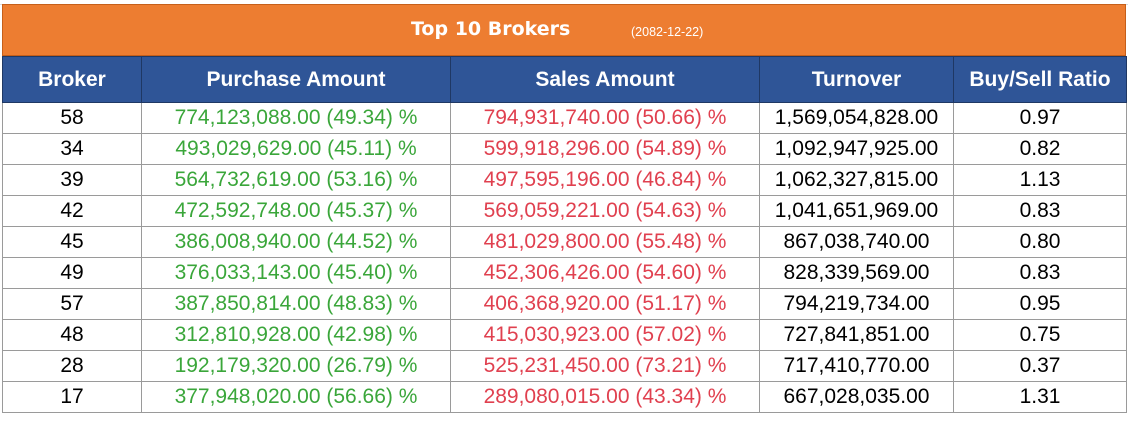  I want to click on broker-cell: 57, so click(72, 304).